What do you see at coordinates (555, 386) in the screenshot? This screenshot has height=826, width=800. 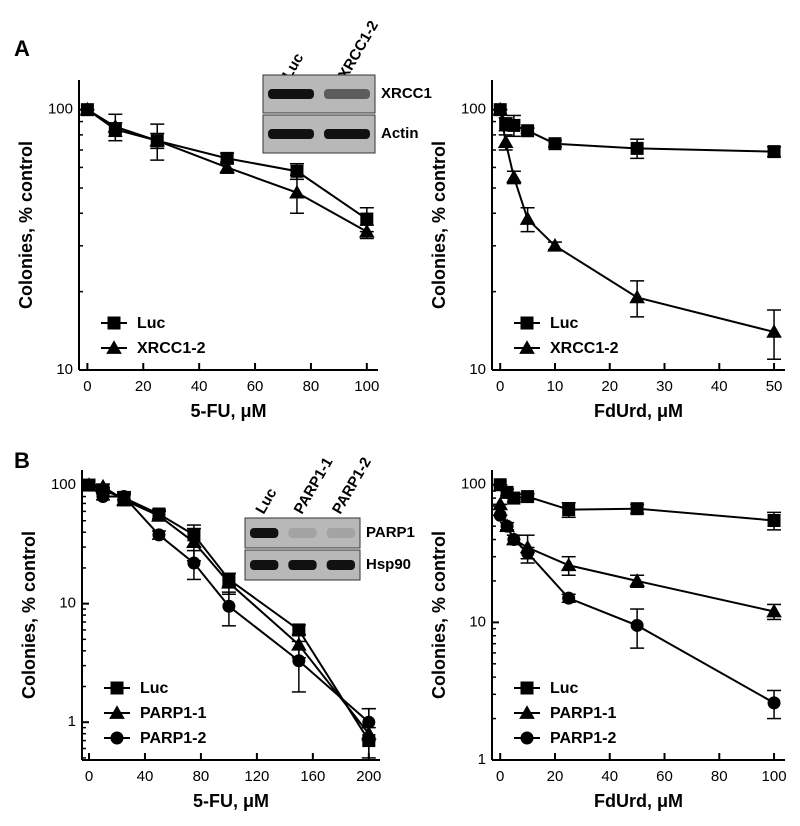 I see `x-tick-label: 10` at bounding box center [555, 386].